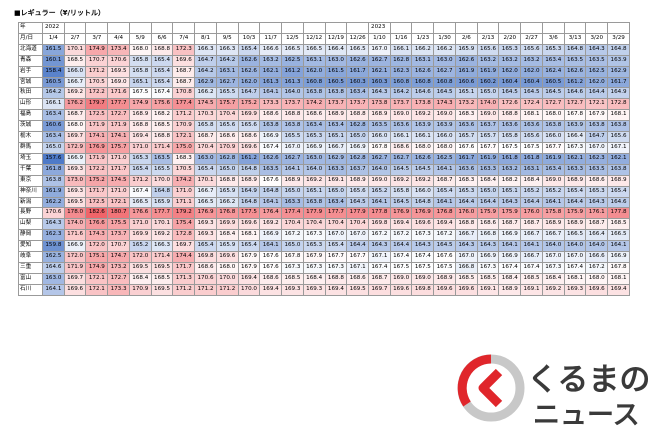 The width and height of the screenshot is (650, 433). What do you see at coordinates (53, 49) in the screenshot?
I see `price-cell: 161.5` at bounding box center [53, 49].